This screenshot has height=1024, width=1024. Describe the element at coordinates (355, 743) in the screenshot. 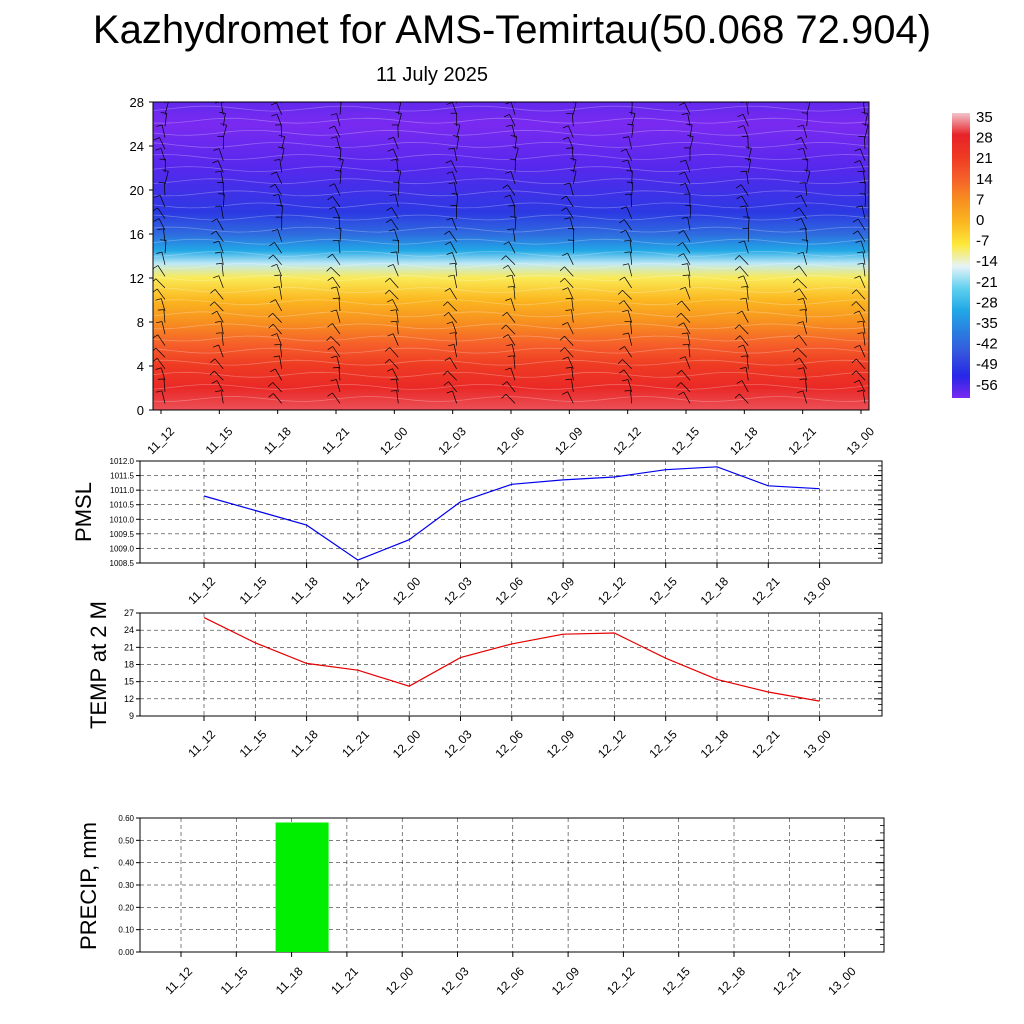

I see `x-tick-label: 11_21` at that location.